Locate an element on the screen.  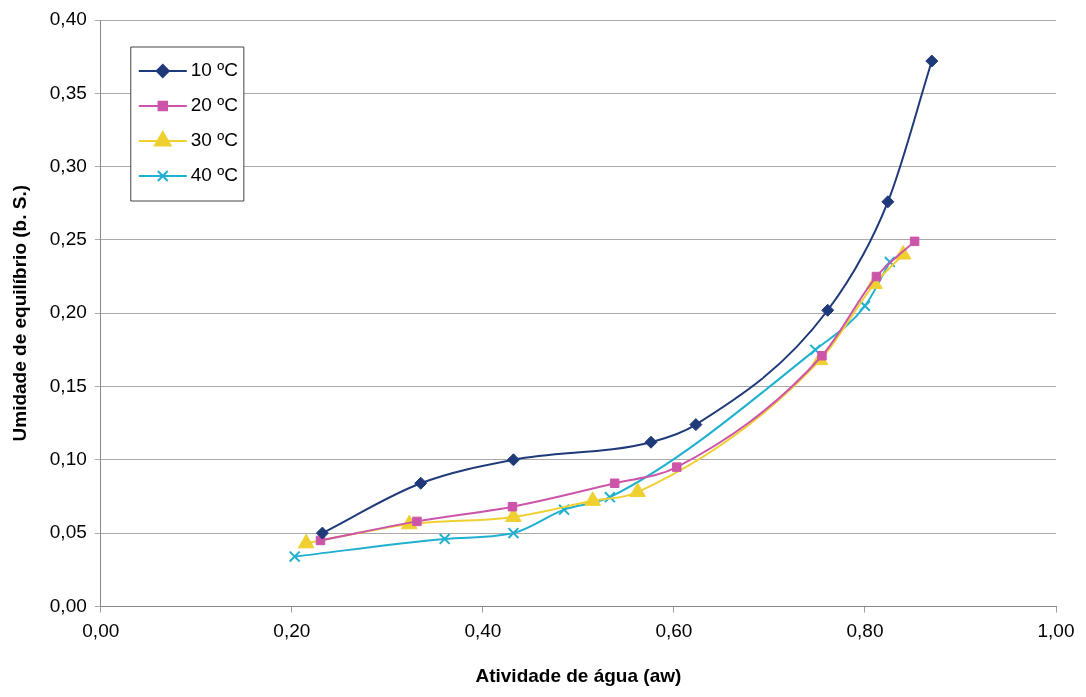
y-tick-label: 0,15 is located at coordinates (68, 385).